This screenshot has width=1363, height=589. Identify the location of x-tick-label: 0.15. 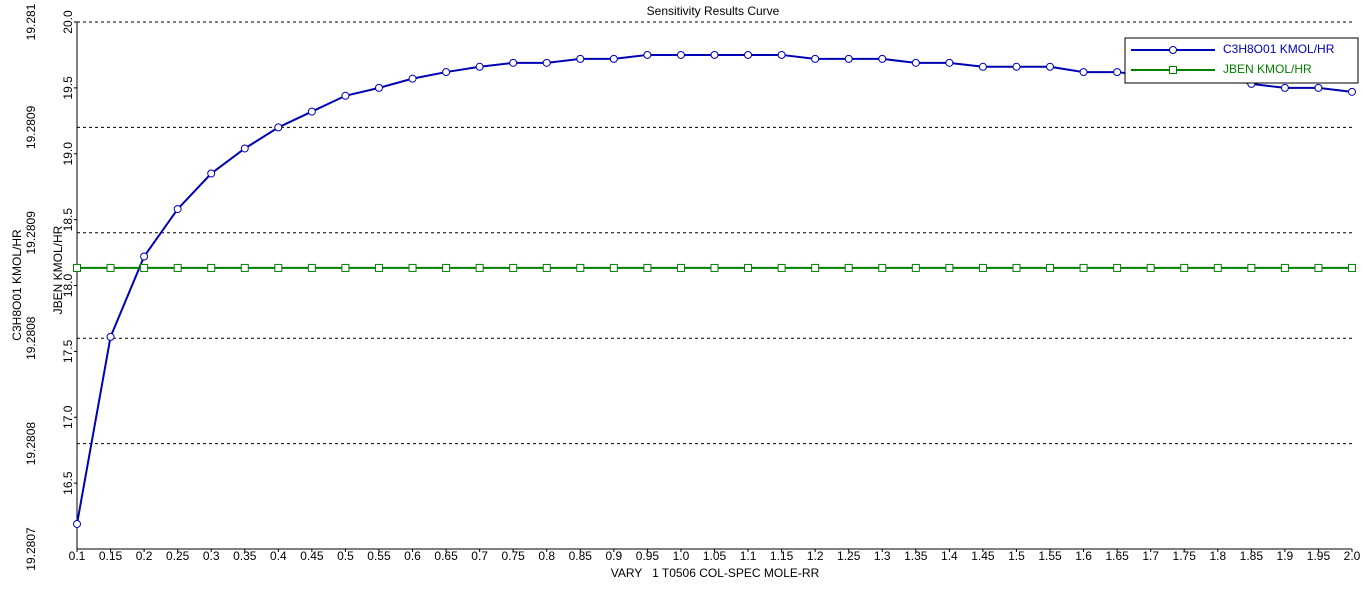
(111, 556).